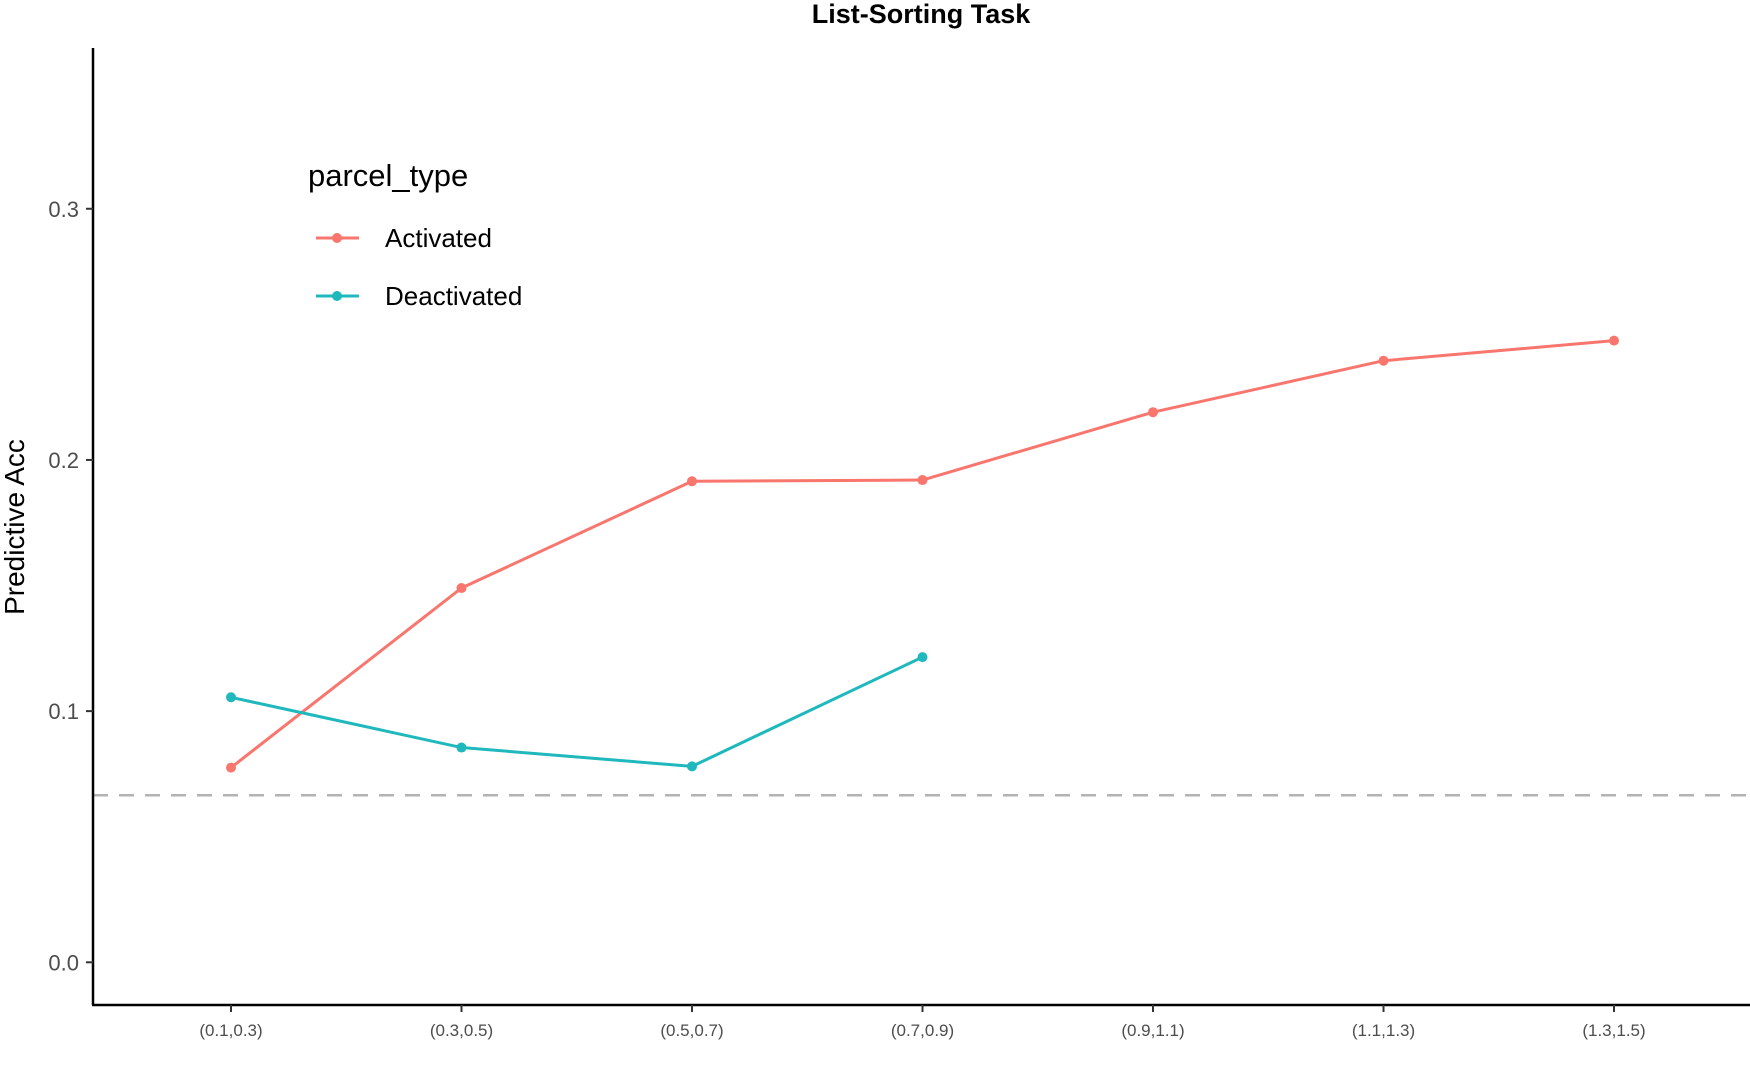 This screenshot has height=1081, width=1750. I want to click on x-tick-label: (0.5,0.7), so click(691, 1030).